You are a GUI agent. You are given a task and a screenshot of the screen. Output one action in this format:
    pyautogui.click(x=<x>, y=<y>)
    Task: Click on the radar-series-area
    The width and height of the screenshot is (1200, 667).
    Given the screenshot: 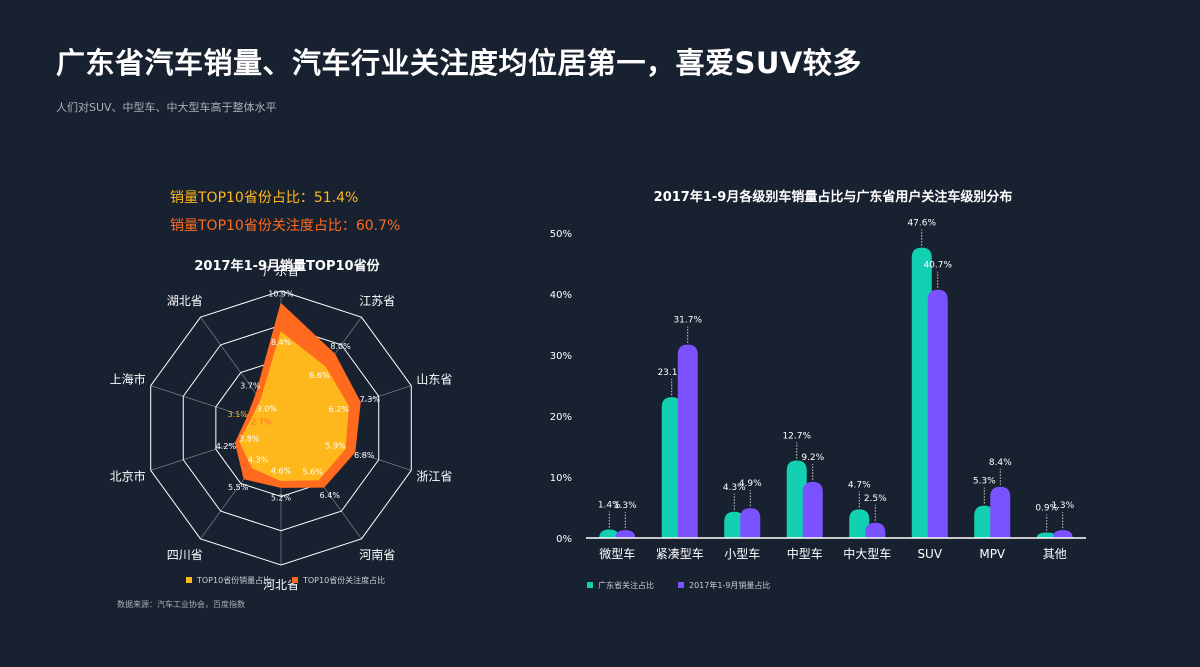 What is the action you would take?
    pyautogui.click(x=294, y=406)
    